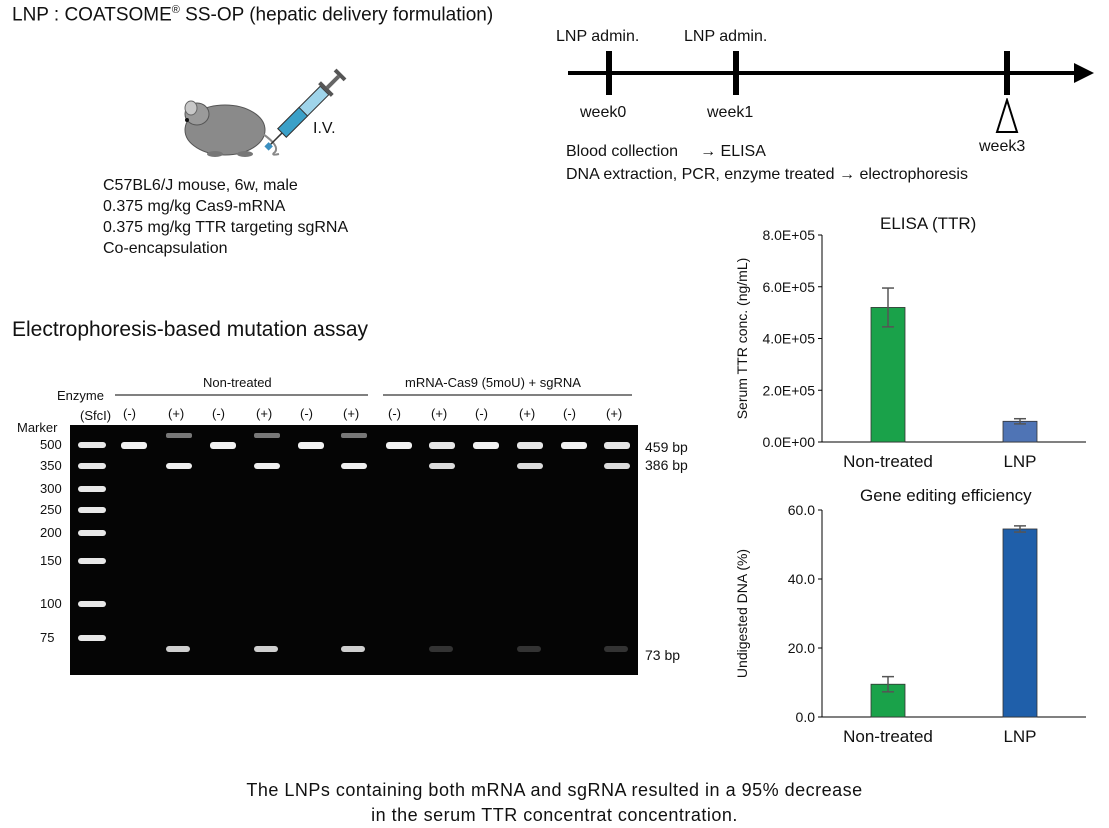 The height and width of the screenshot is (828, 1109). I want to click on week-label-3: week3, so click(1002, 146).